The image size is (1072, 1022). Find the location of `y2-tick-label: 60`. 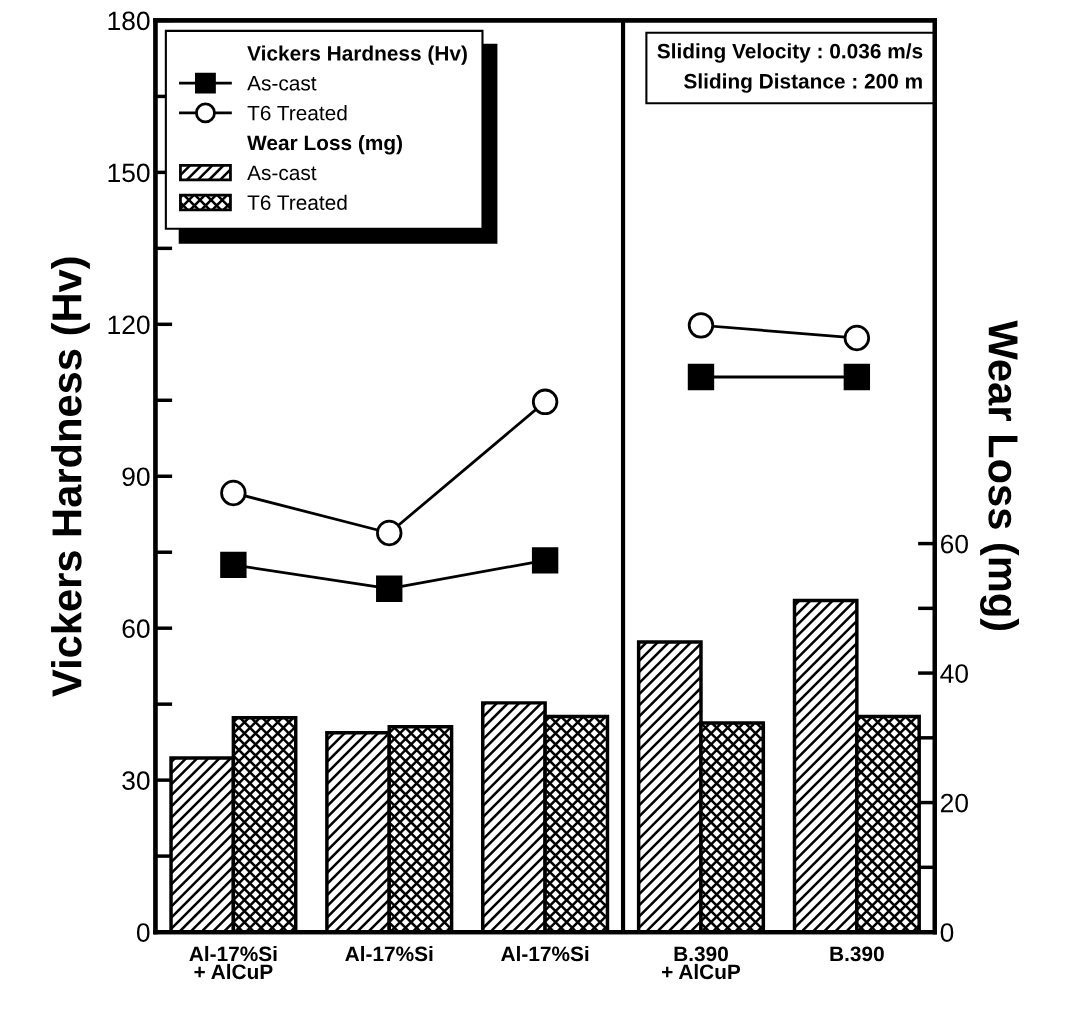

y2-tick-label: 60 is located at coordinates (954, 544).